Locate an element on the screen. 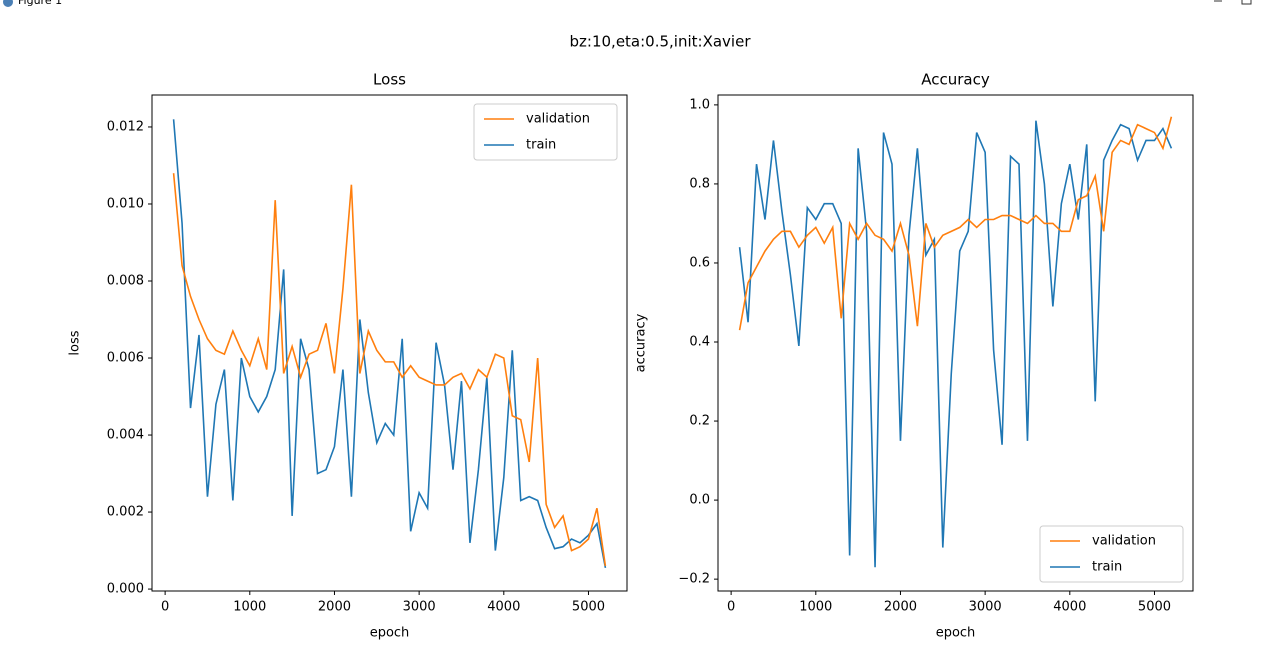 The width and height of the screenshot is (1287, 646). y-tick-label: 0.006 is located at coordinates (125, 358).